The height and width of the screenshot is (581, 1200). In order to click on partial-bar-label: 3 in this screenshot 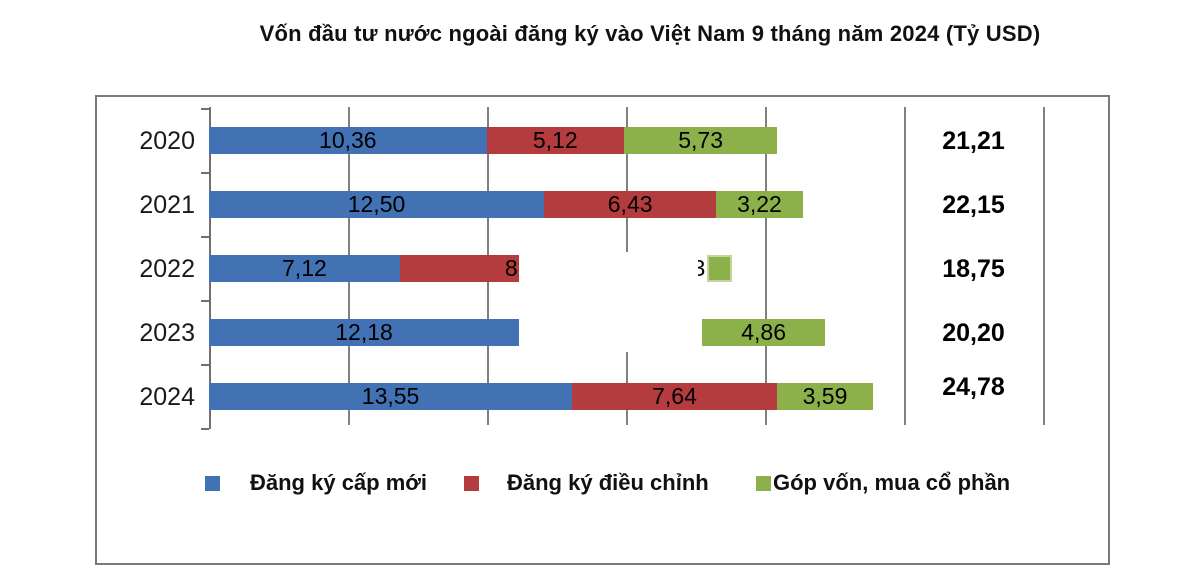, I will do `click(703, 268)`.